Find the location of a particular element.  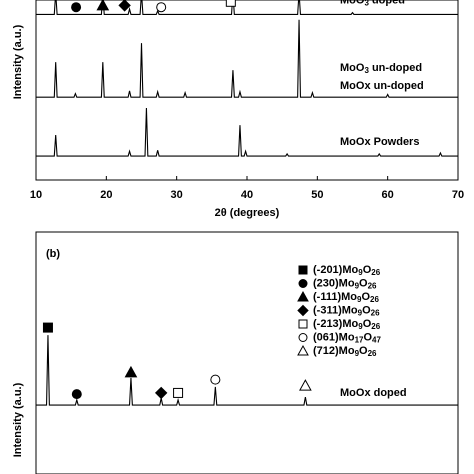

x-axis-label: 2θ (degrees) is located at coordinates (247, 213).